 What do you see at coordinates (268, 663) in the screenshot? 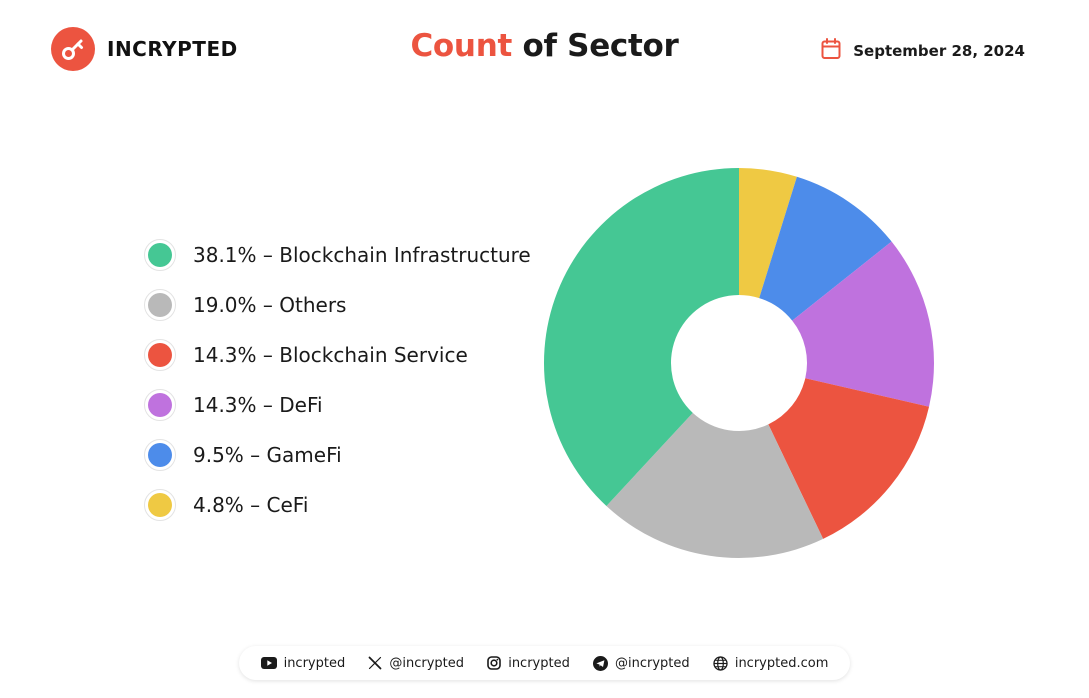
I see `youtube-icon` at bounding box center [268, 663].